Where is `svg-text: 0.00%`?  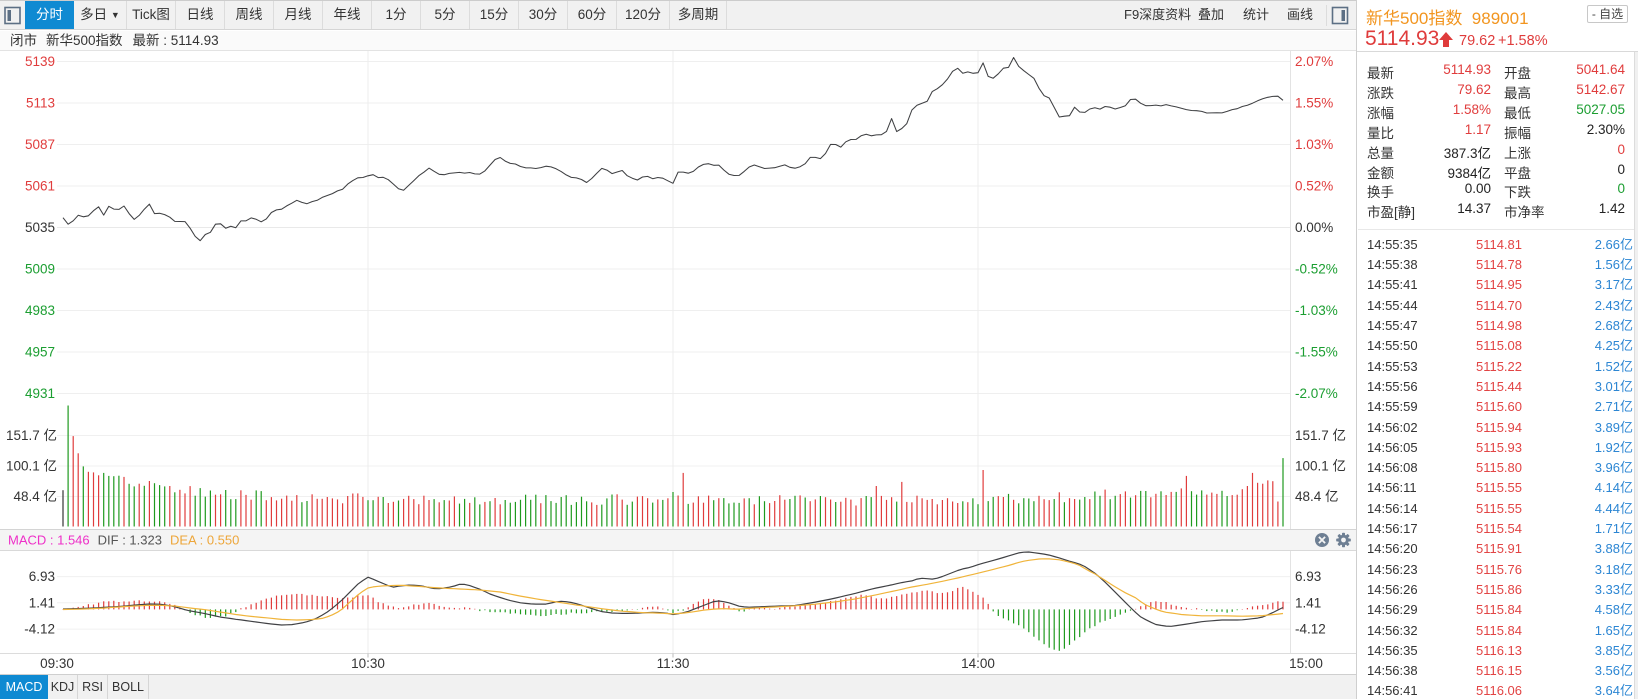
svg-text: 0.00% is located at coordinates (1314, 227).